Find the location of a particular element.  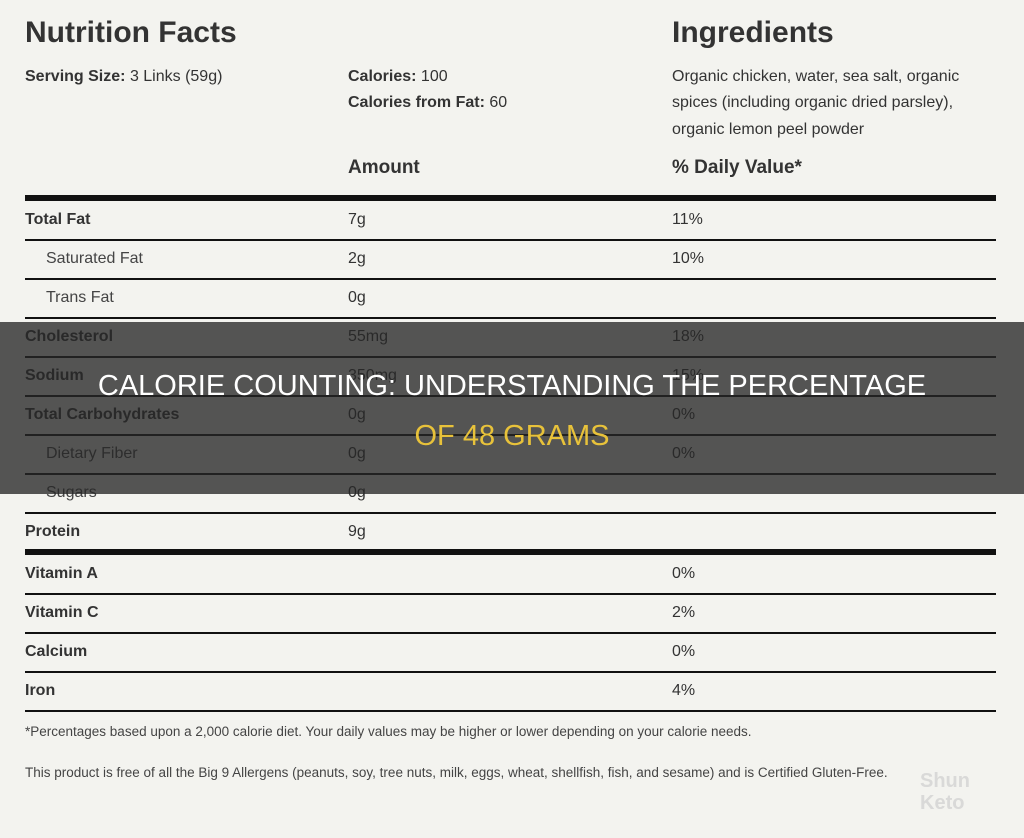

title: Nutrition Facts is located at coordinates (131, 32).